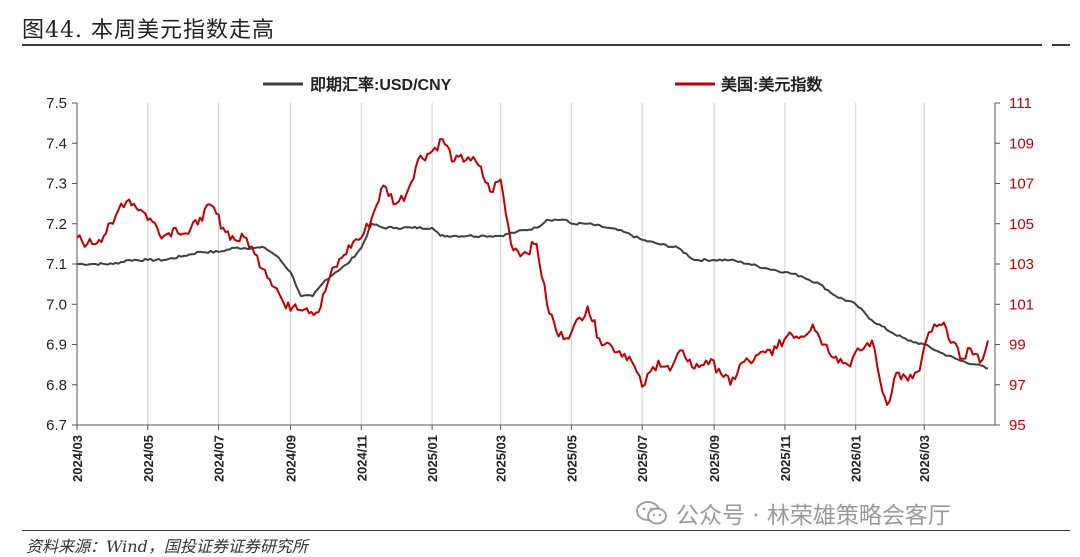  Describe the element at coordinates (571, 458) in the screenshot. I see `x-tick-label: 2025/05` at that location.